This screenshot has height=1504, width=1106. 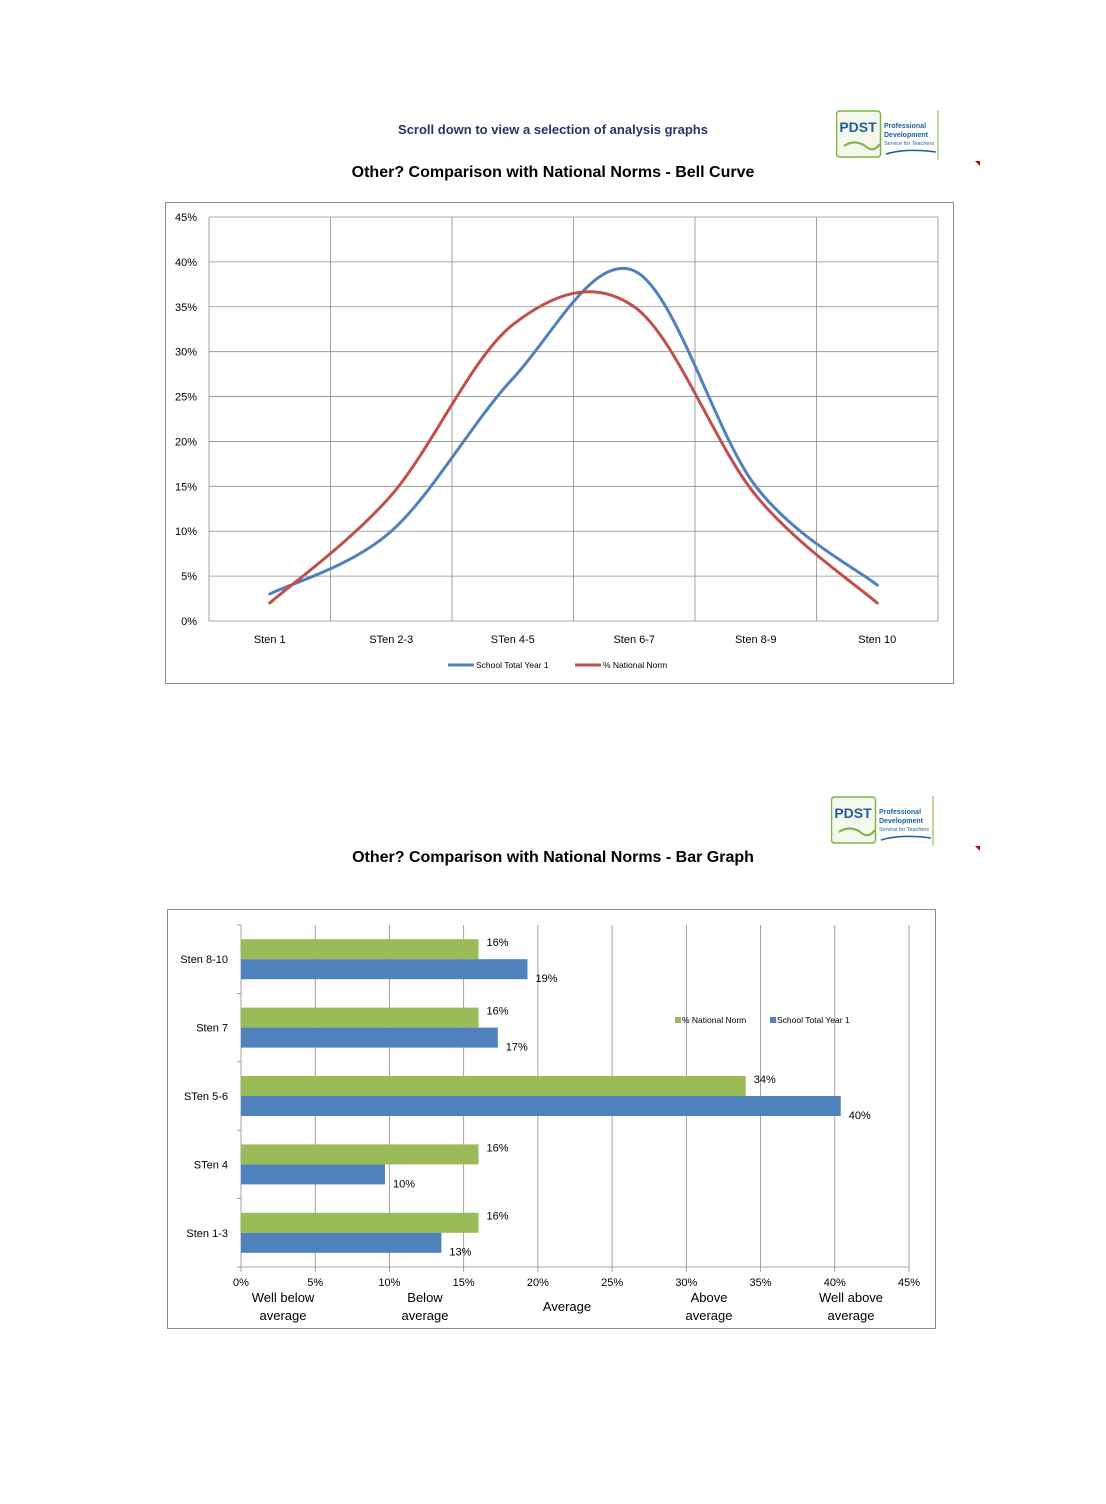 I want to click on y-tick-label: 0%, so click(x=189, y=622).